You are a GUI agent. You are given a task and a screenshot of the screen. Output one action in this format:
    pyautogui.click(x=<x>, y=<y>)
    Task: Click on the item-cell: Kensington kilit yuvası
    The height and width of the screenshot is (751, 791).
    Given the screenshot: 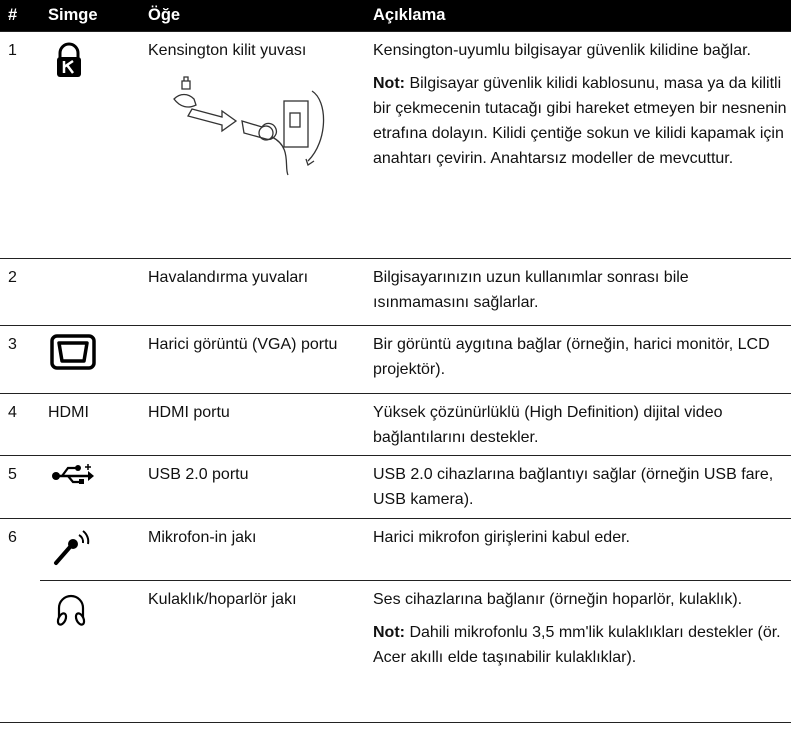 What is the action you would take?
    pyautogui.click(x=252, y=145)
    